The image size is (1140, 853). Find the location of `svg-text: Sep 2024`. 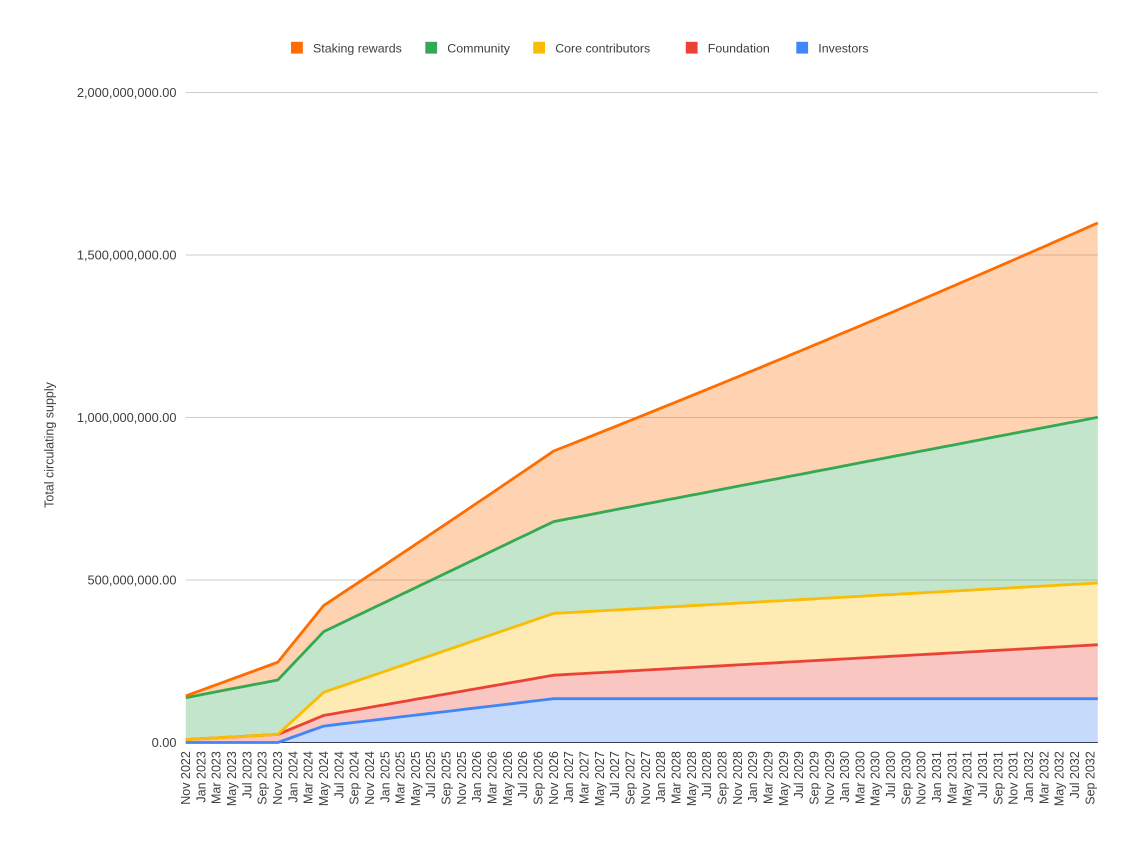

svg-text: Sep 2024 is located at coordinates (355, 778).